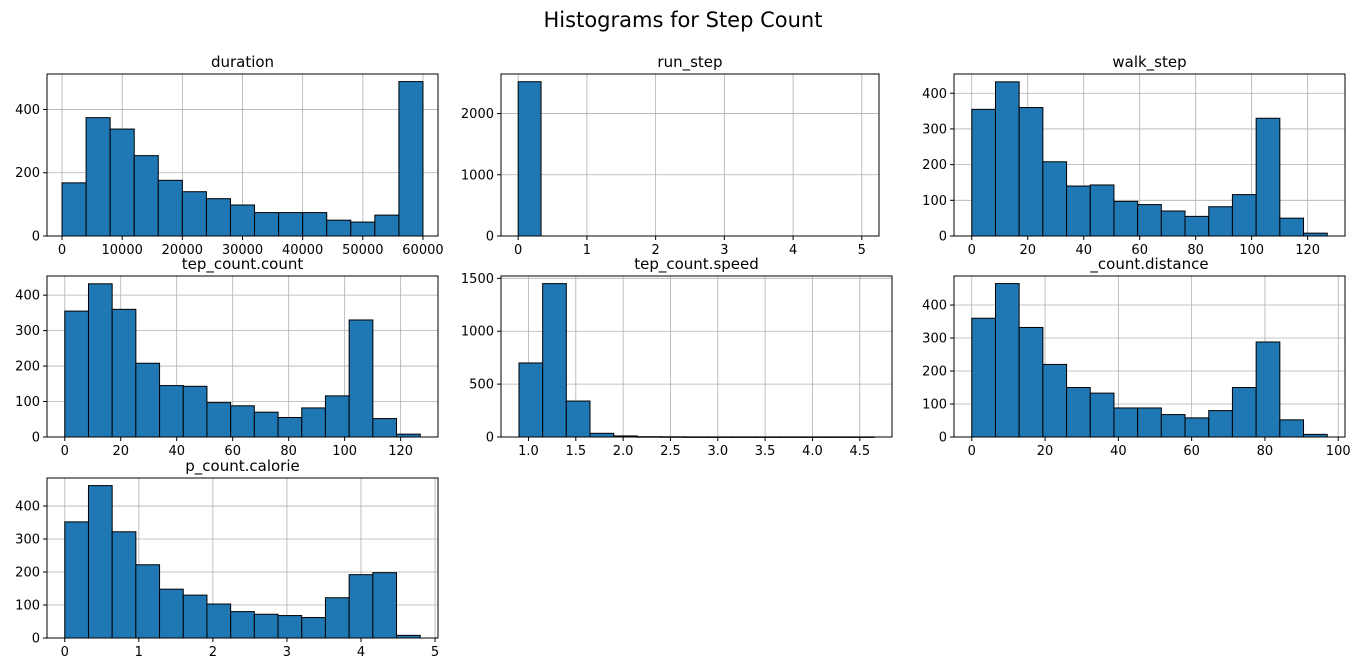  Describe the element at coordinates (422, 250) in the screenshot. I see `x-tick-label: 60000` at that location.